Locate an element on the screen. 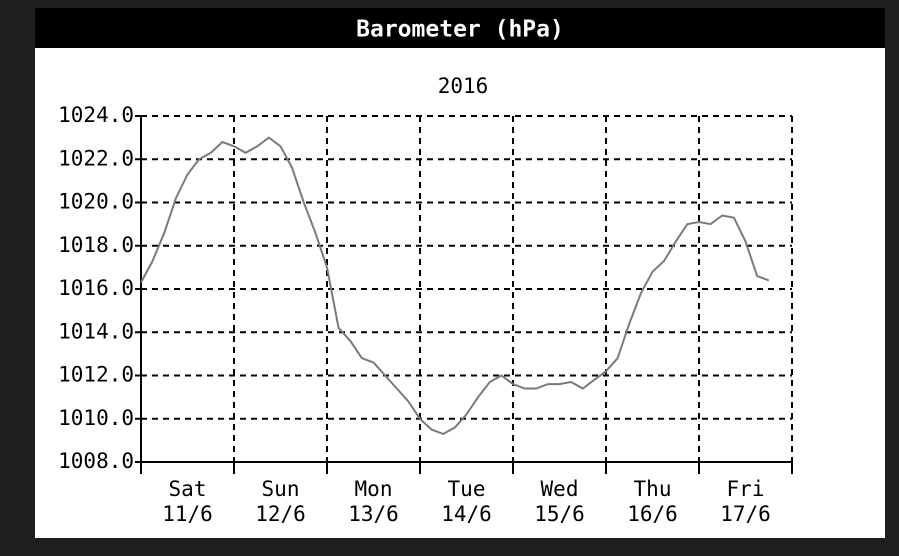 The image size is (899, 556). chart-title: Barometer (hPa) is located at coordinates (460, 30).